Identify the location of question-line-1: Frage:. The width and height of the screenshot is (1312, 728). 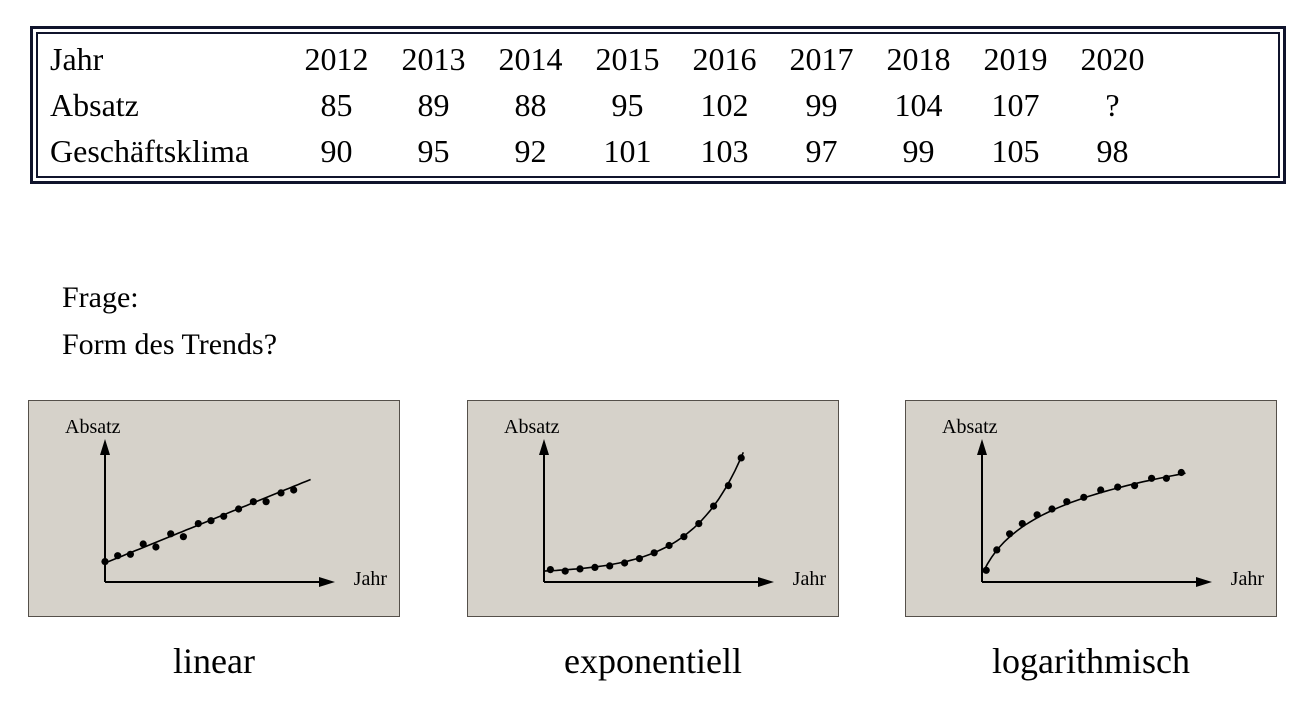
(100, 297).